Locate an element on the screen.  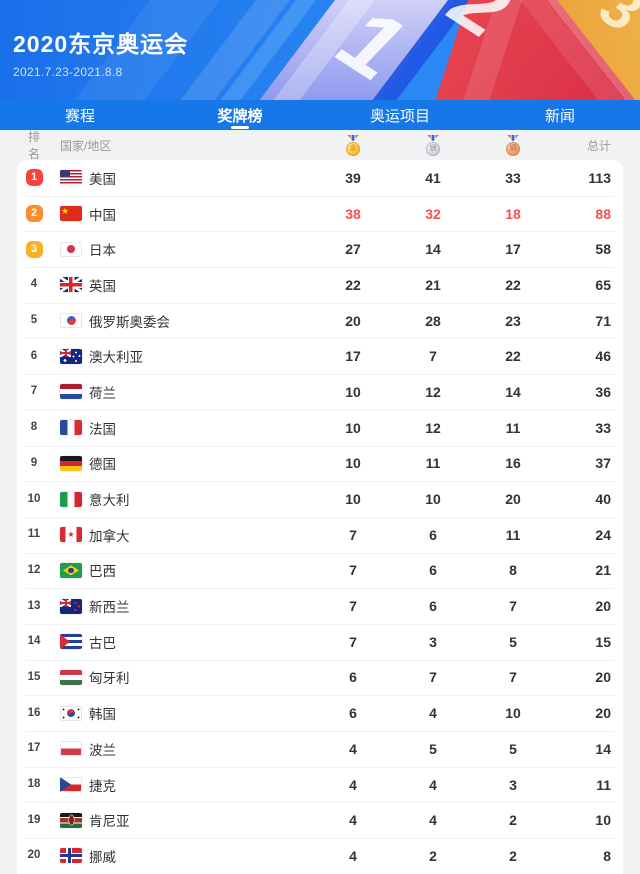
table-row: 1 美国 39 41 33 113 is located at coordinates (320, 178).